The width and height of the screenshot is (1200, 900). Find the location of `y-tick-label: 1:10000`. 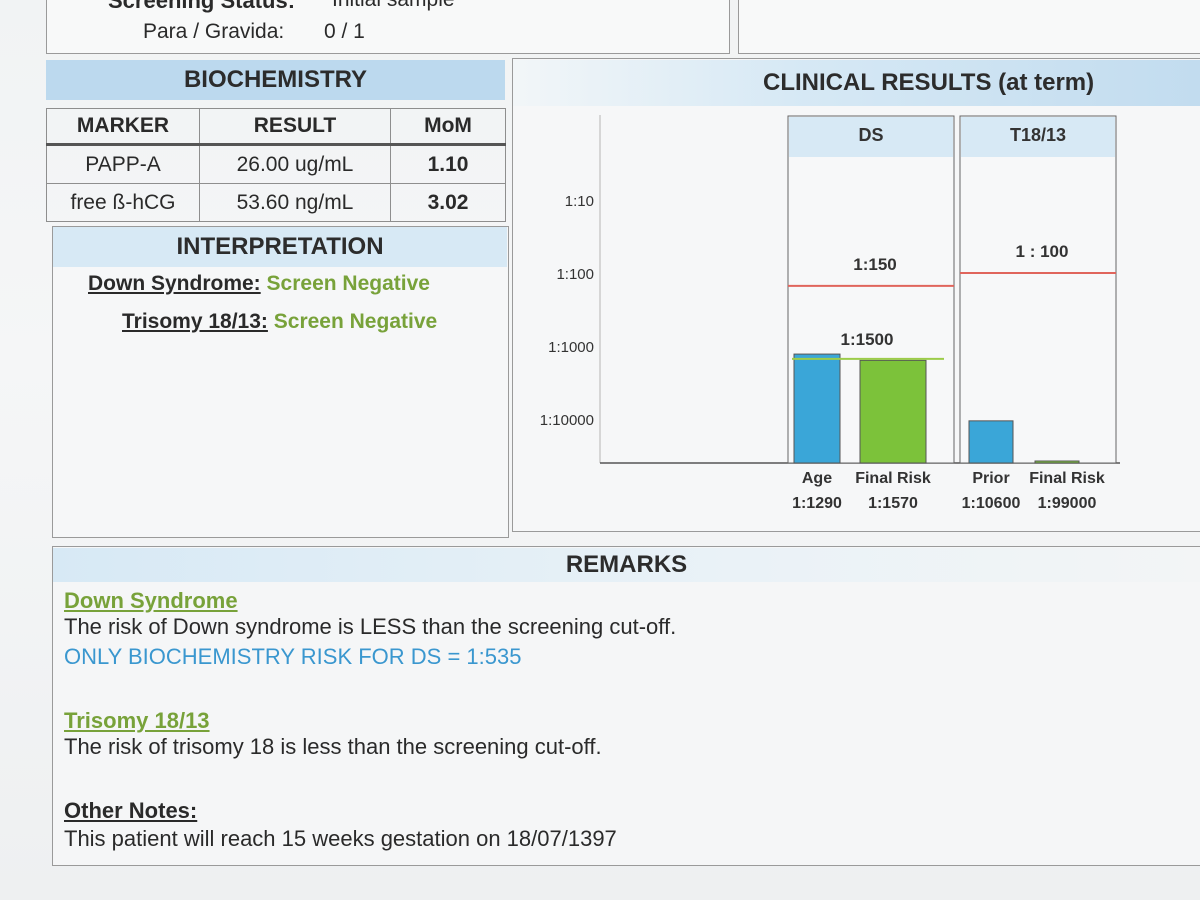

y-tick-label: 1:10000 is located at coordinates (567, 420).